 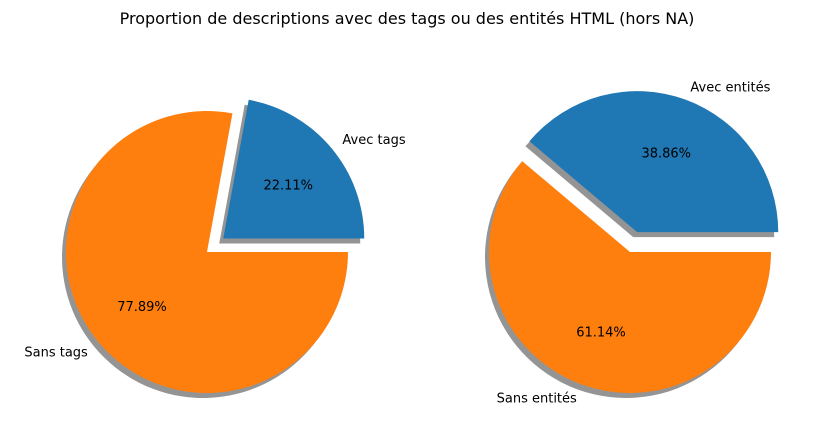 What do you see at coordinates (601, 332) in the screenshot?
I see `slice-percent-sans-entites: 61.14%` at bounding box center [601, 332].